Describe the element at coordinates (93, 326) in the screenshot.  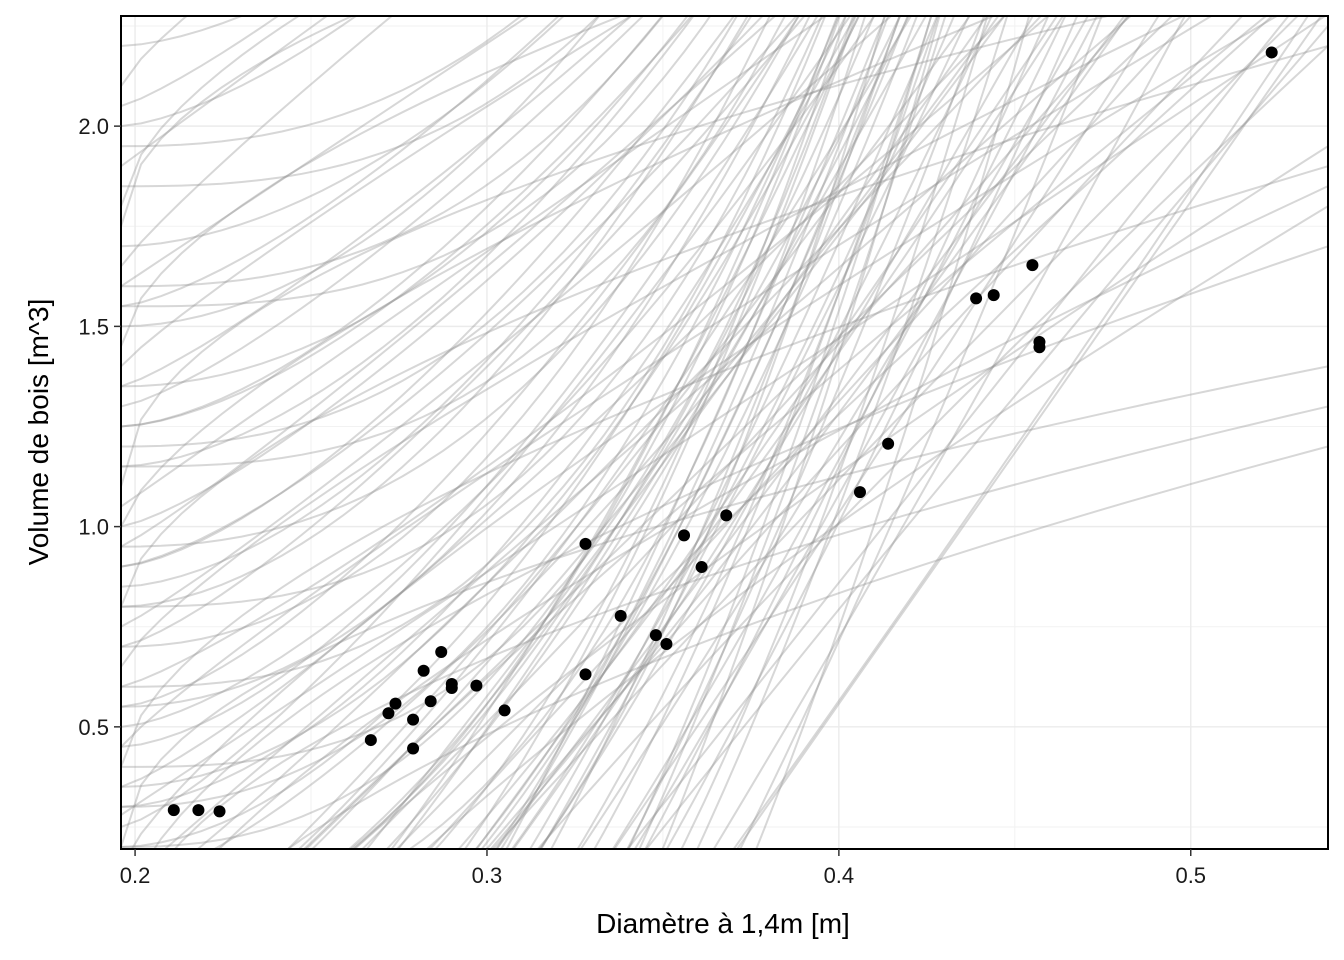
I see `y-tick-label: 1.5` at that location.